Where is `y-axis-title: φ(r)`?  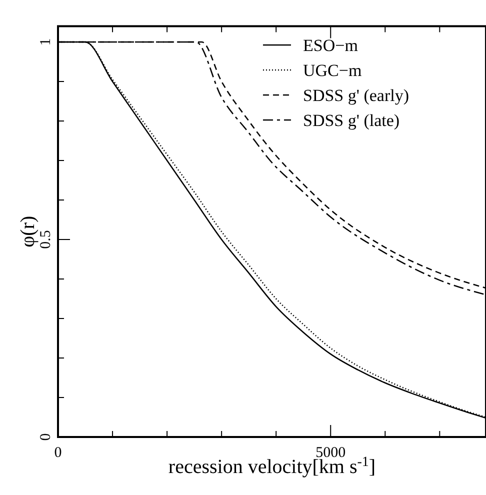
y-axis-title: φ(r) is located at coordinates (28, 232).